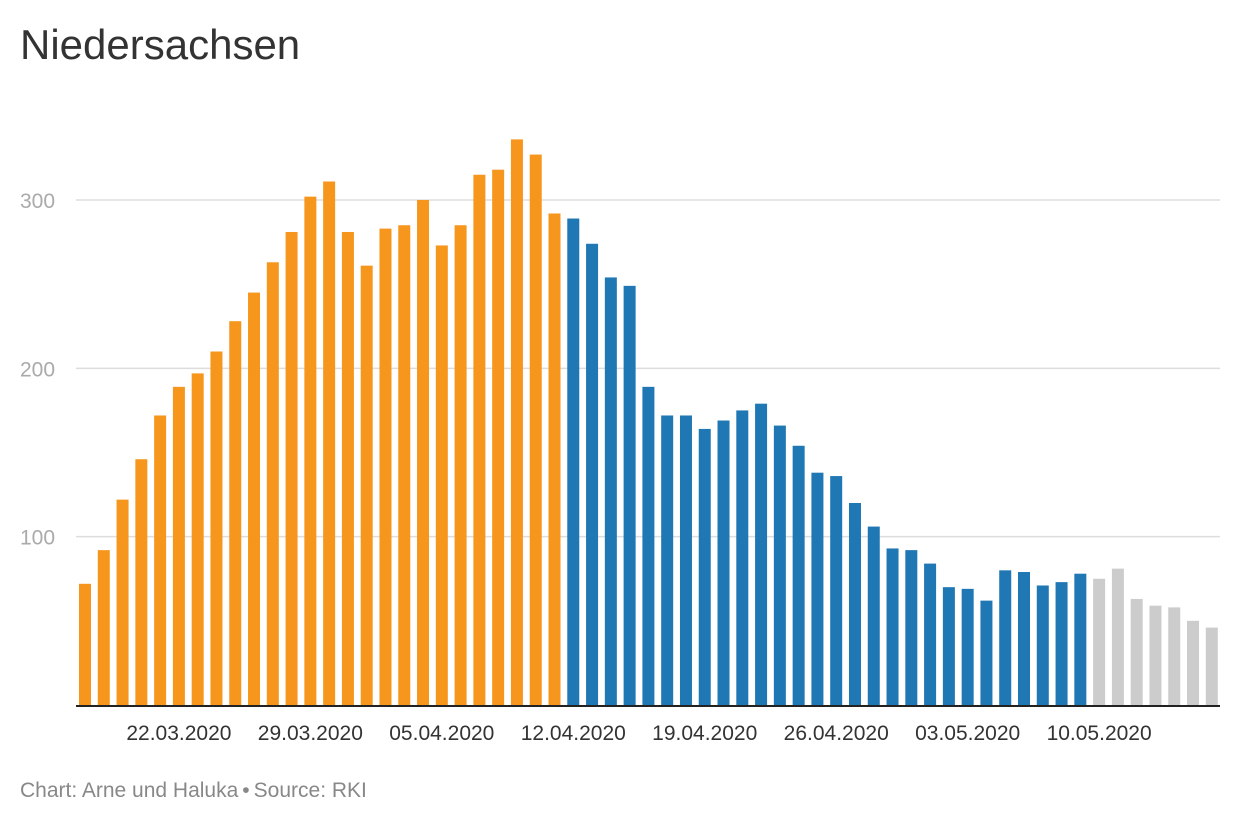  What do you see at coordinates (178, 545) in the screenshot?
I see `bar-22.03.2020` at bounding box center [178, 545].